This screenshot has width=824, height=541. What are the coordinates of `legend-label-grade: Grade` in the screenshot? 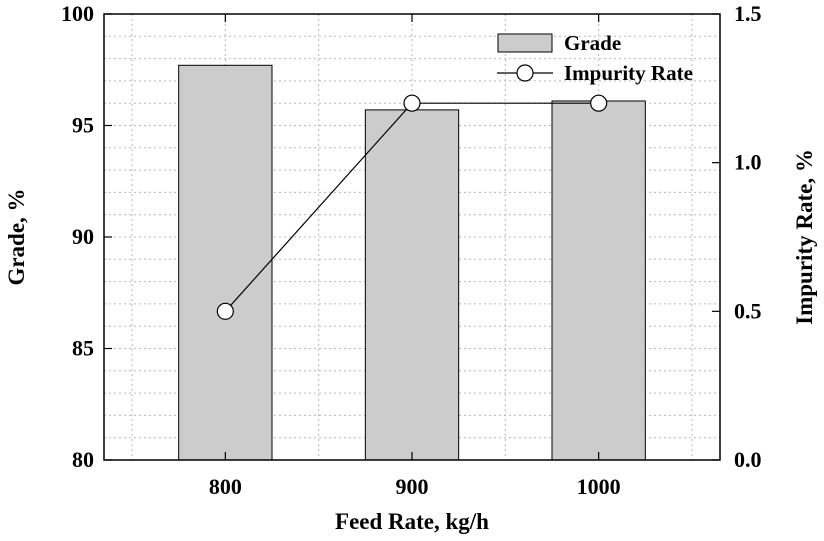 It's located at (592, 43).